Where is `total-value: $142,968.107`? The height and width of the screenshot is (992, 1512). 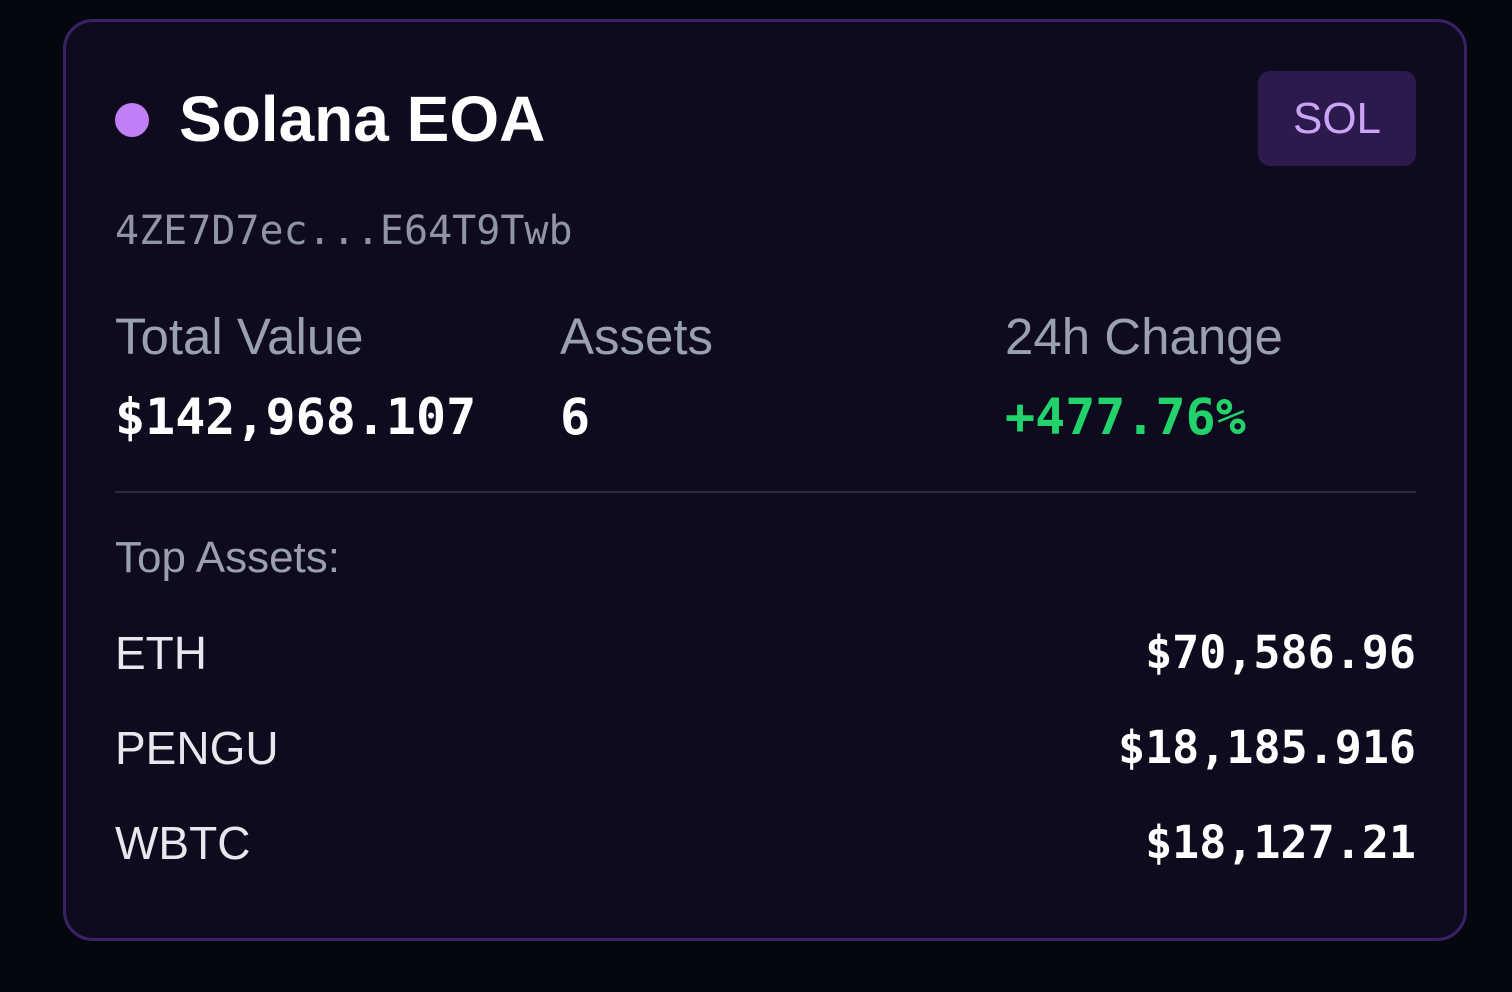 total-value: $142,968.107 is located at coordinates (296, 417).